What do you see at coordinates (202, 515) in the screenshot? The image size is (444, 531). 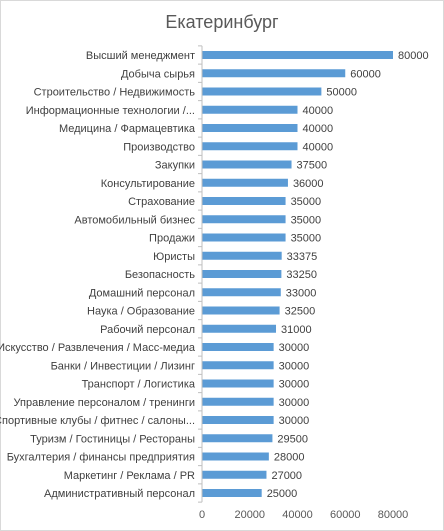 I see `x-tick-label: 0` at bounding box center [202, 515].